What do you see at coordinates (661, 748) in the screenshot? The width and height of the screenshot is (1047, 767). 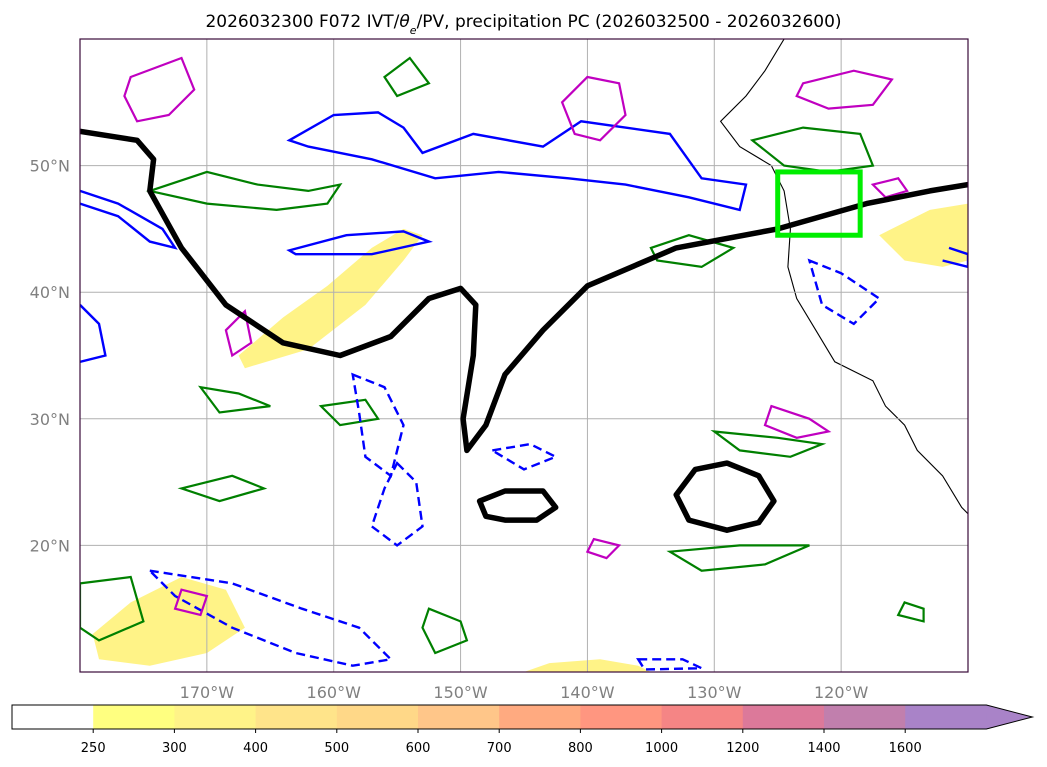 I see `colorbar-tick-label: 1000` at bounding box center [661, 748].